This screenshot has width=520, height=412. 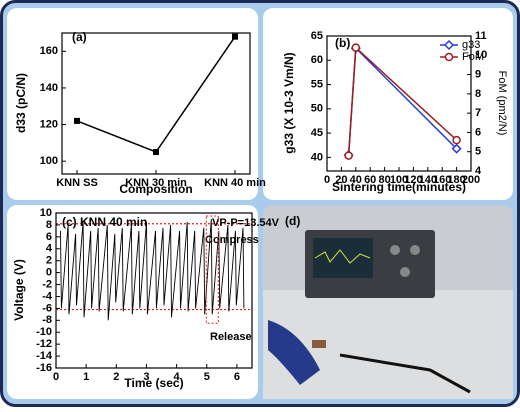 What do you see at coordinates (294, 352) in the screenshot?
I see `glove` at bounding box center [294, 352].